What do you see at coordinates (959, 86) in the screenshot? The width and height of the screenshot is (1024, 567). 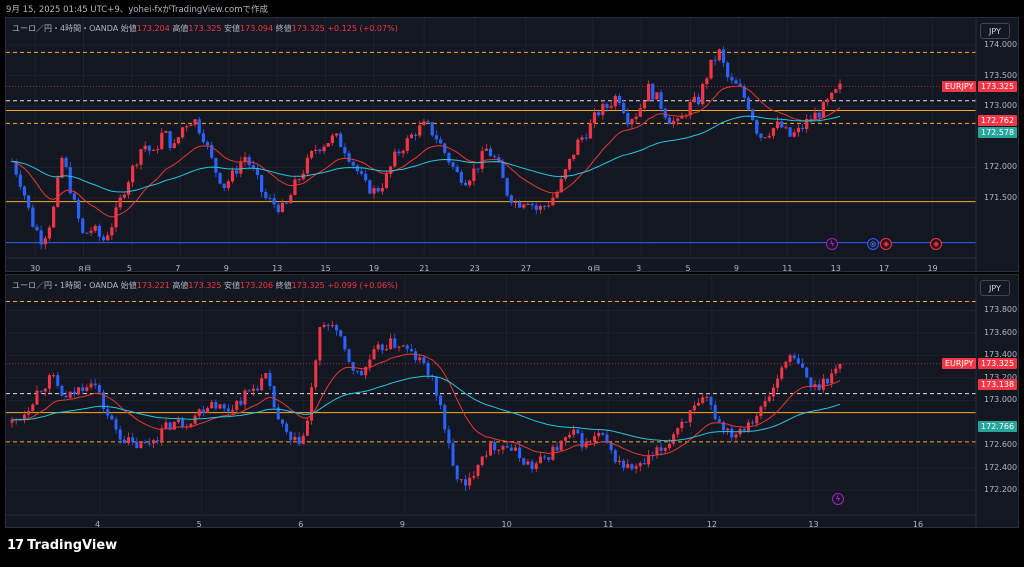 I see `symbol-tag: EURJPY` at bounding box center [959, 86].